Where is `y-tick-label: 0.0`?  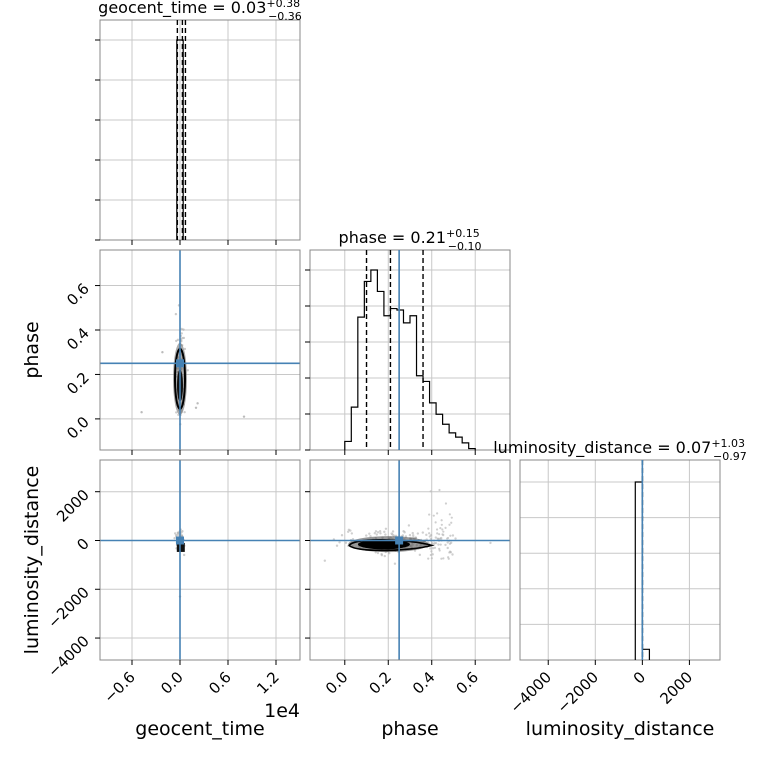
y-tick-label: 0.0 is located at coordinates (78, 428).